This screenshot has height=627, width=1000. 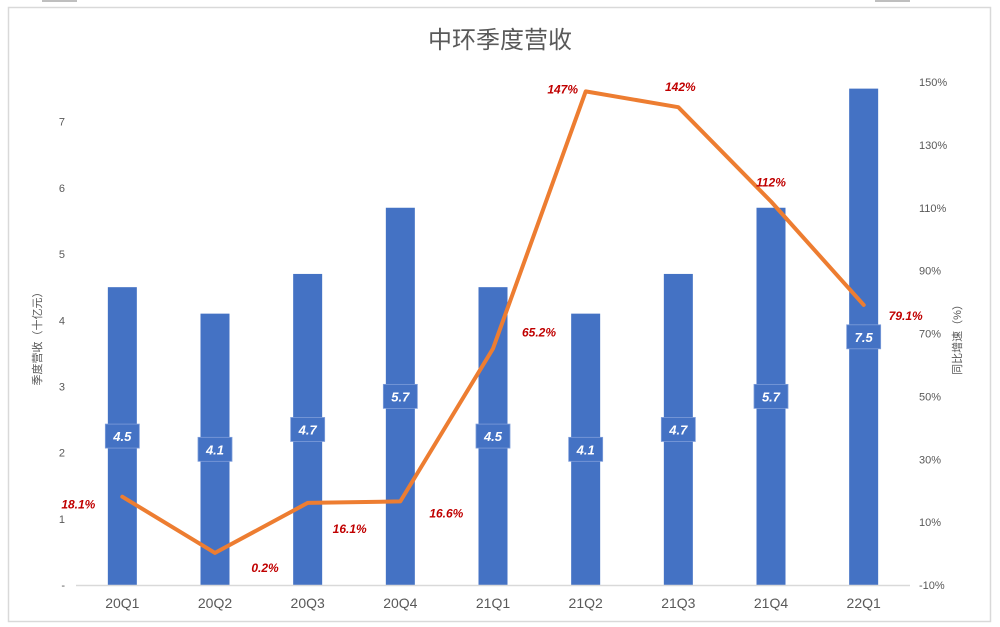 I want to click on x-category-label: 20Q1, so click(x=122, y=603).